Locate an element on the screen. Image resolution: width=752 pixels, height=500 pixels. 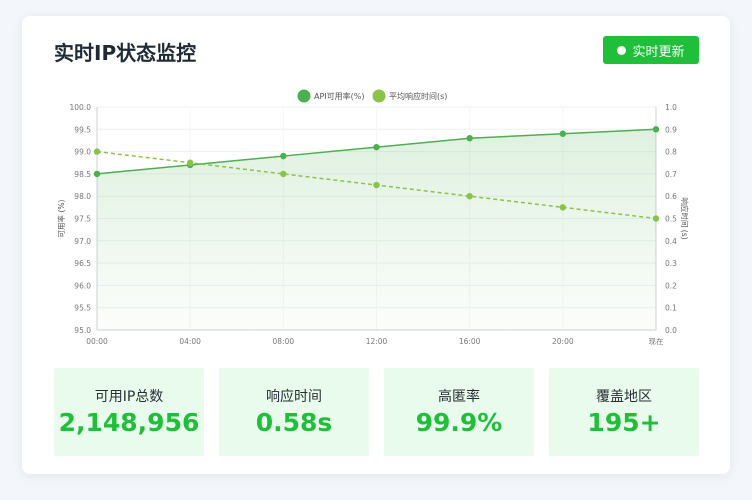
stat-card-anonymity-rate: 高匿率 99.9% is located at coordinates (459, 412).